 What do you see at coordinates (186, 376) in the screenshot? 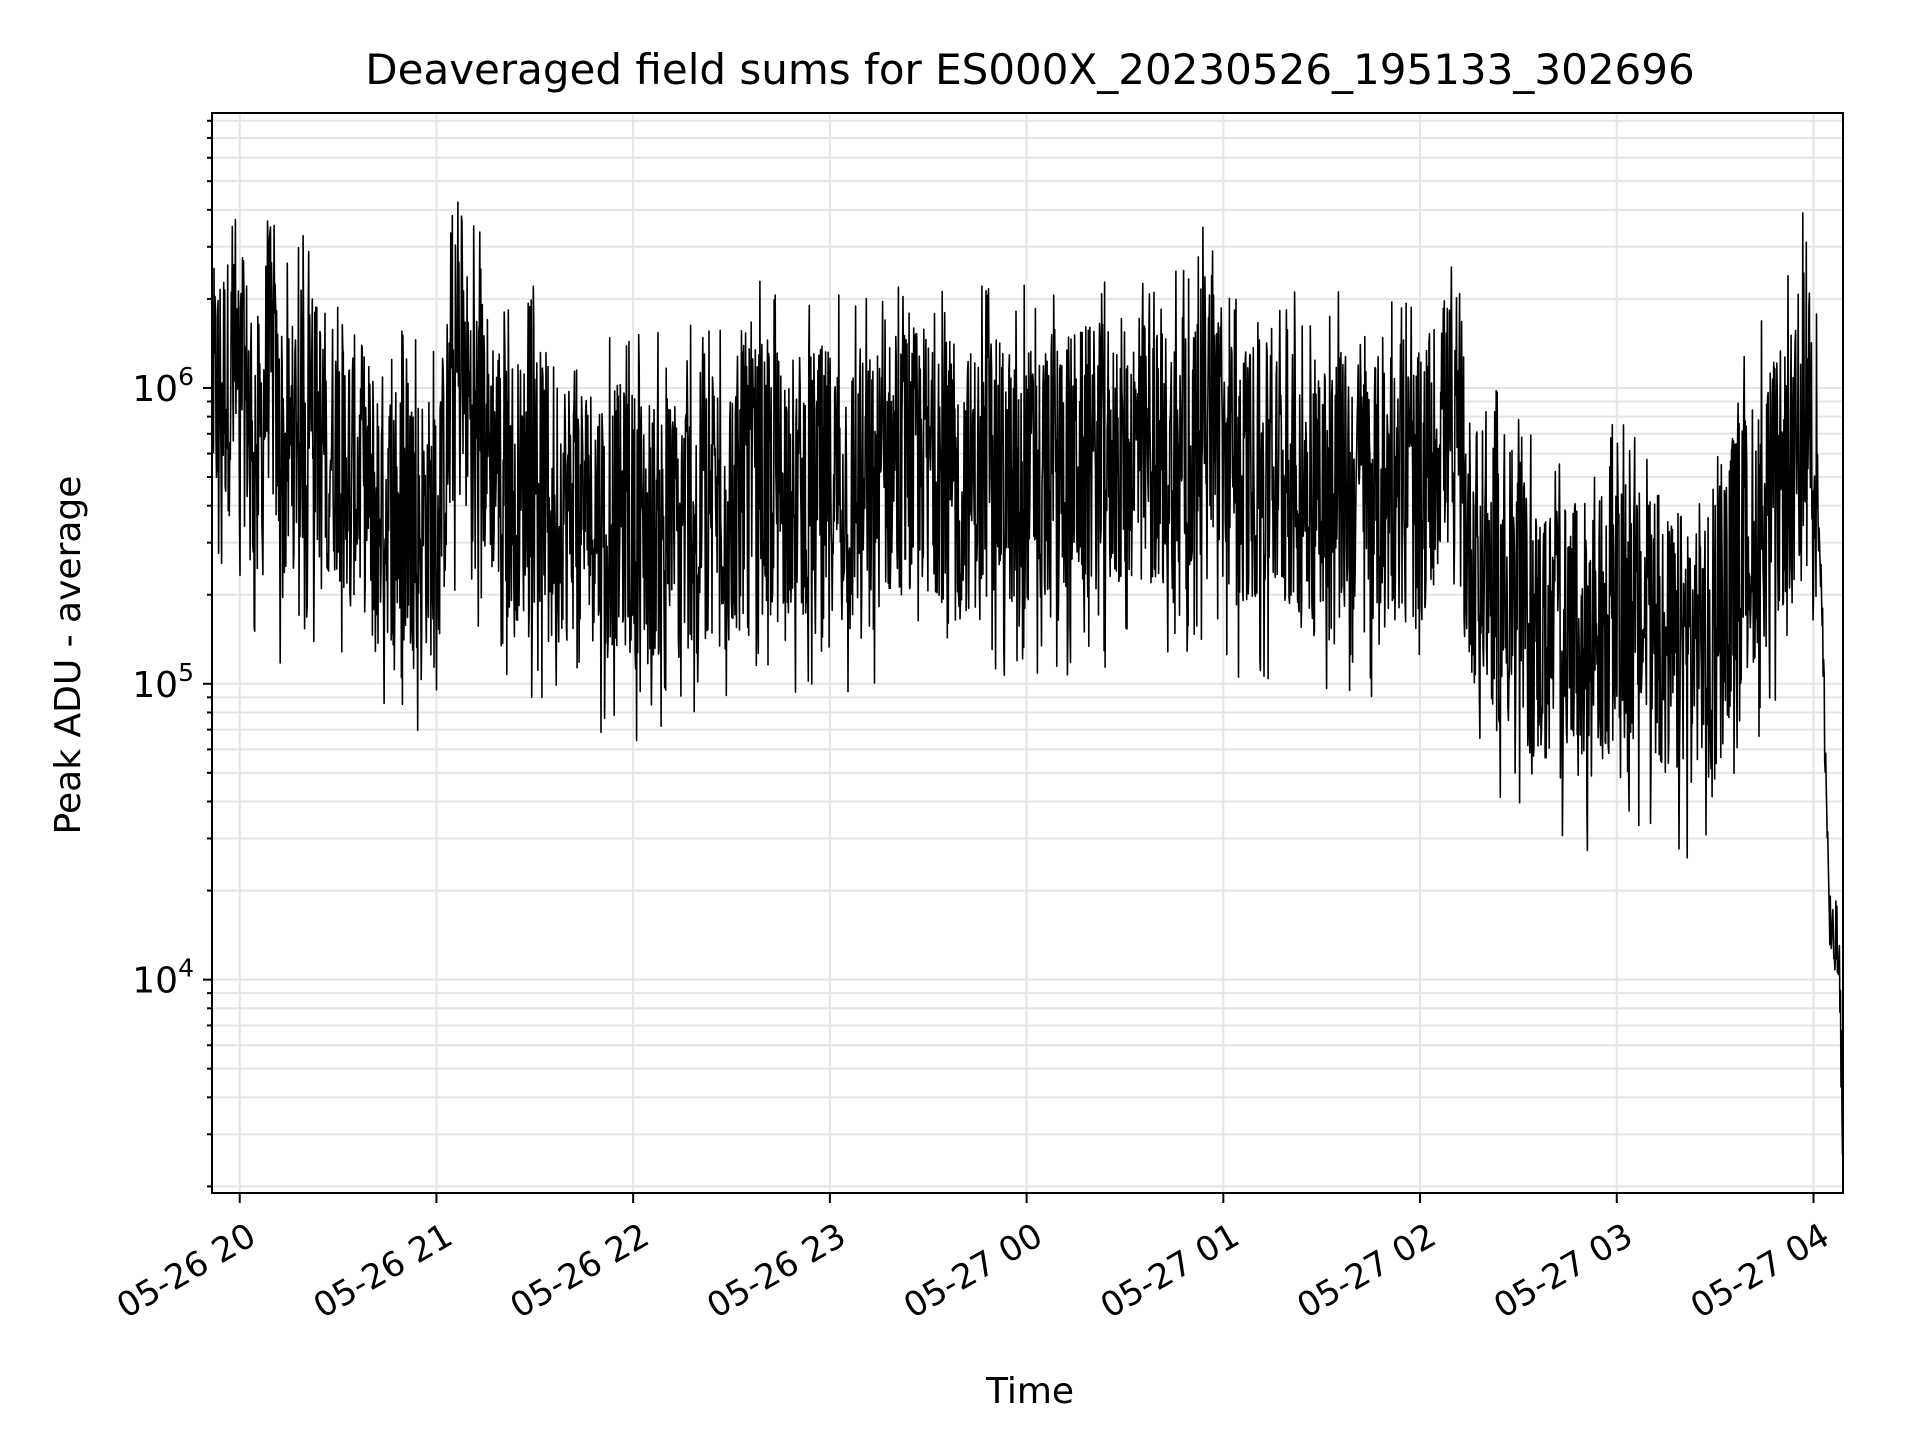
I see `y-tick-label-exponent: 6` at bounding box center [186, 376].